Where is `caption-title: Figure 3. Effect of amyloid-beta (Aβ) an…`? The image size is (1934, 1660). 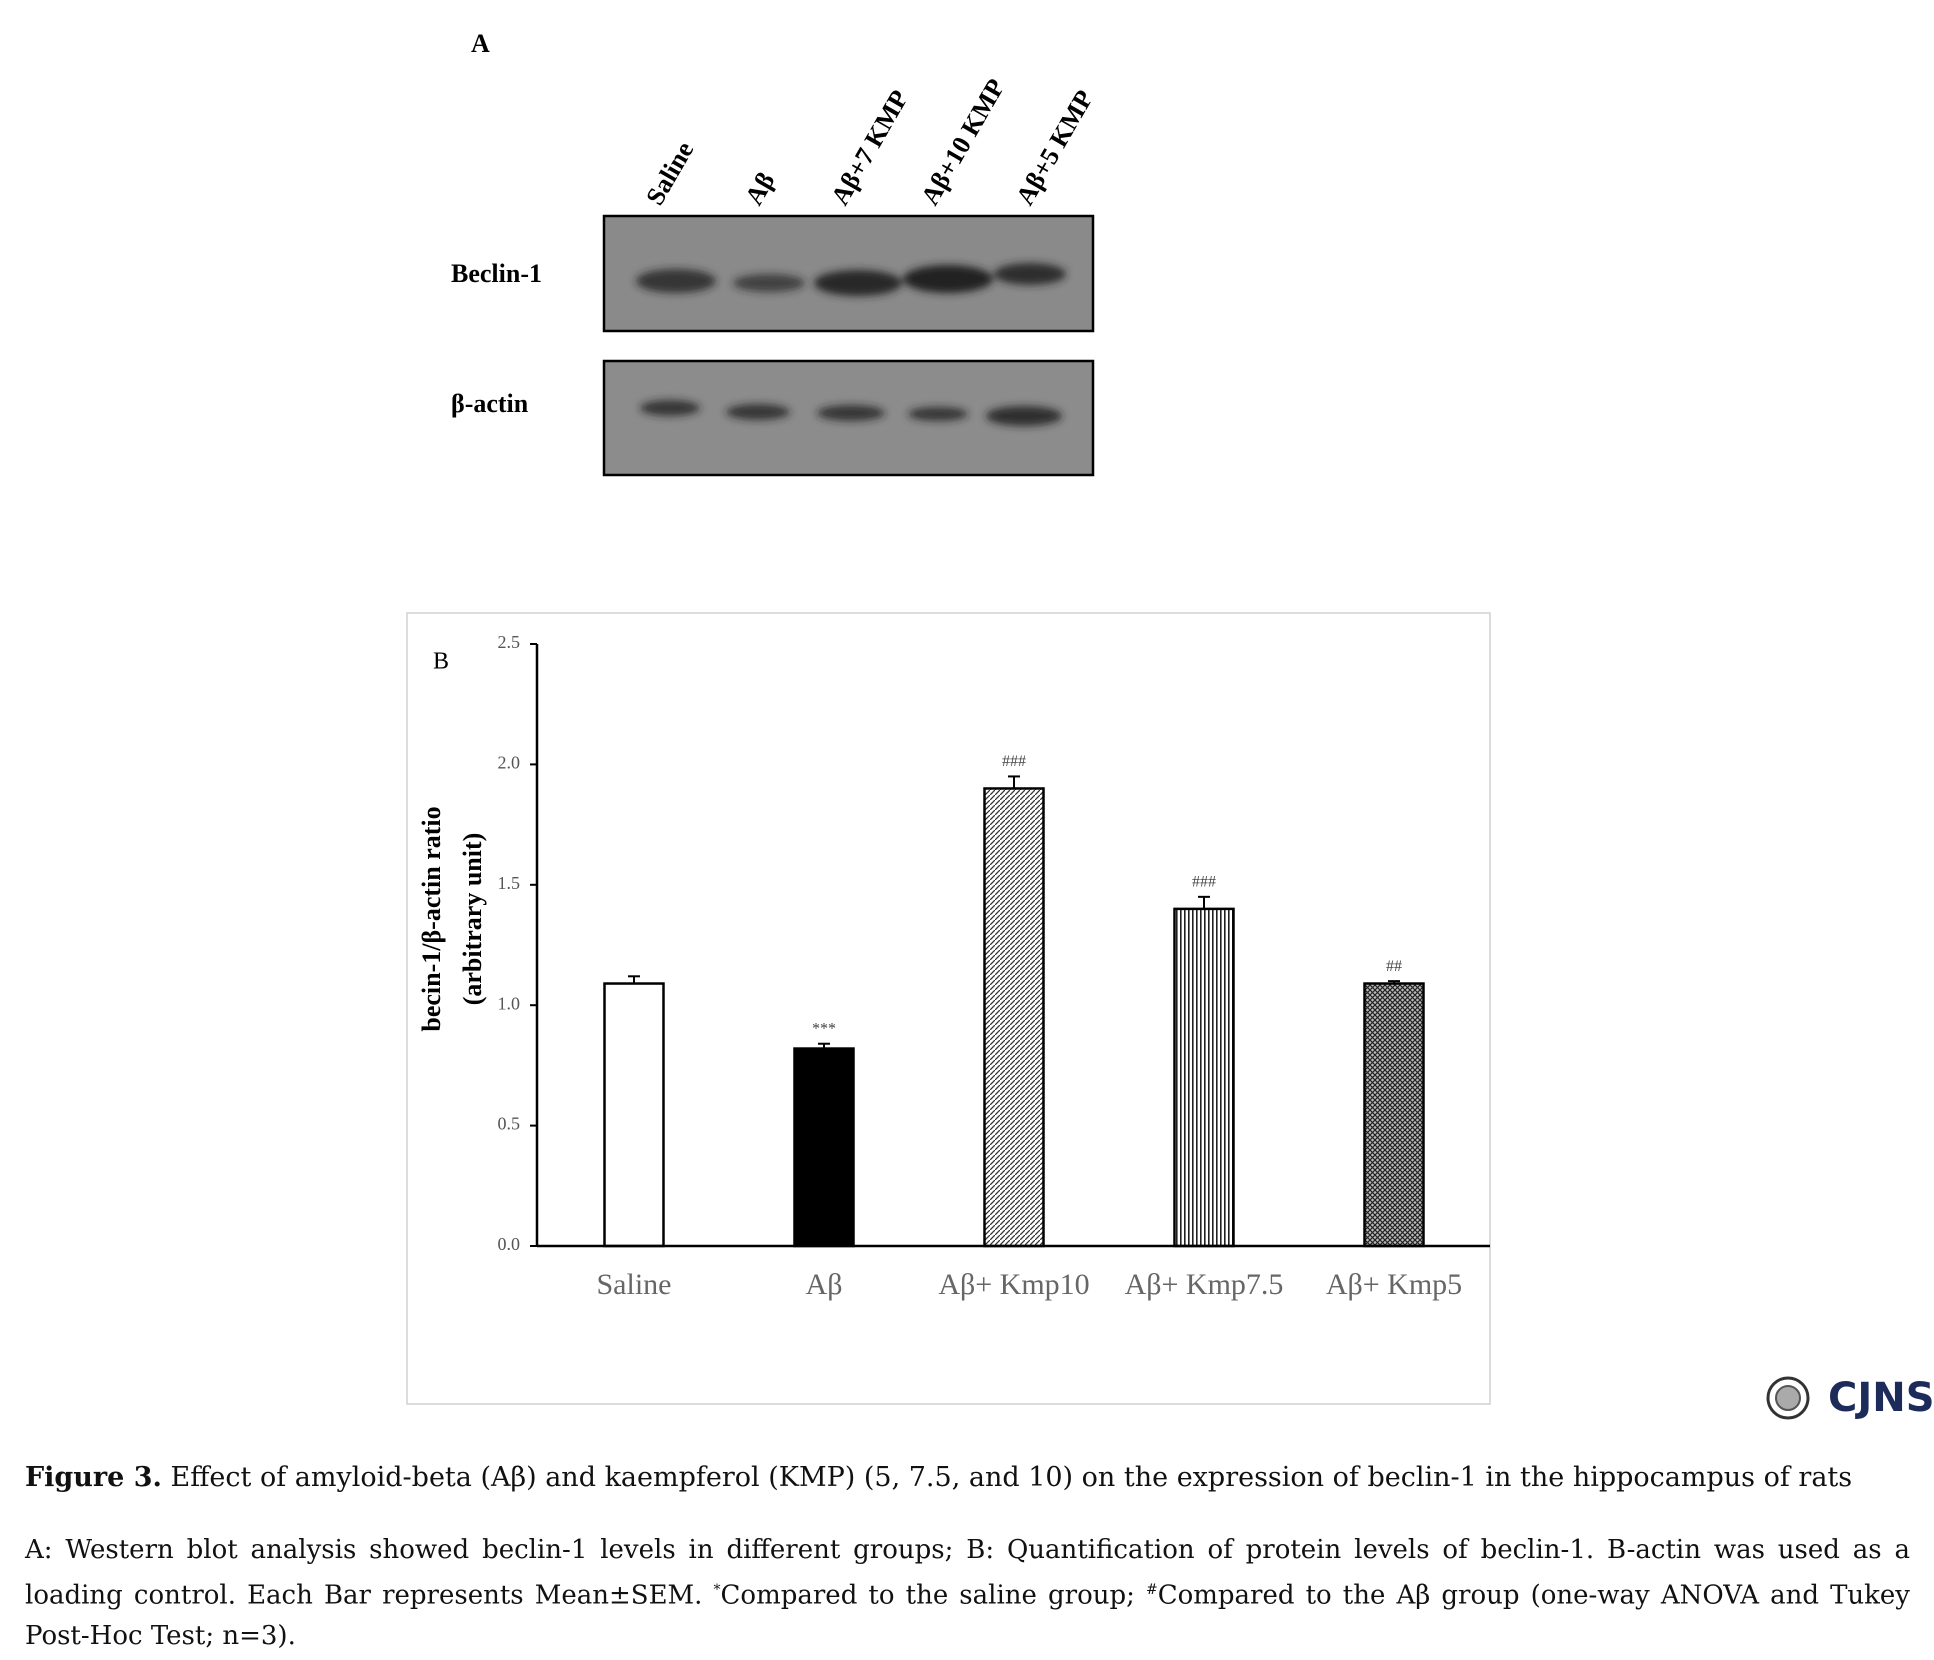 caption-title: Figure 3. Effect of amyloid-beta (Aβ) an… is located at coordinates (967, 1477).